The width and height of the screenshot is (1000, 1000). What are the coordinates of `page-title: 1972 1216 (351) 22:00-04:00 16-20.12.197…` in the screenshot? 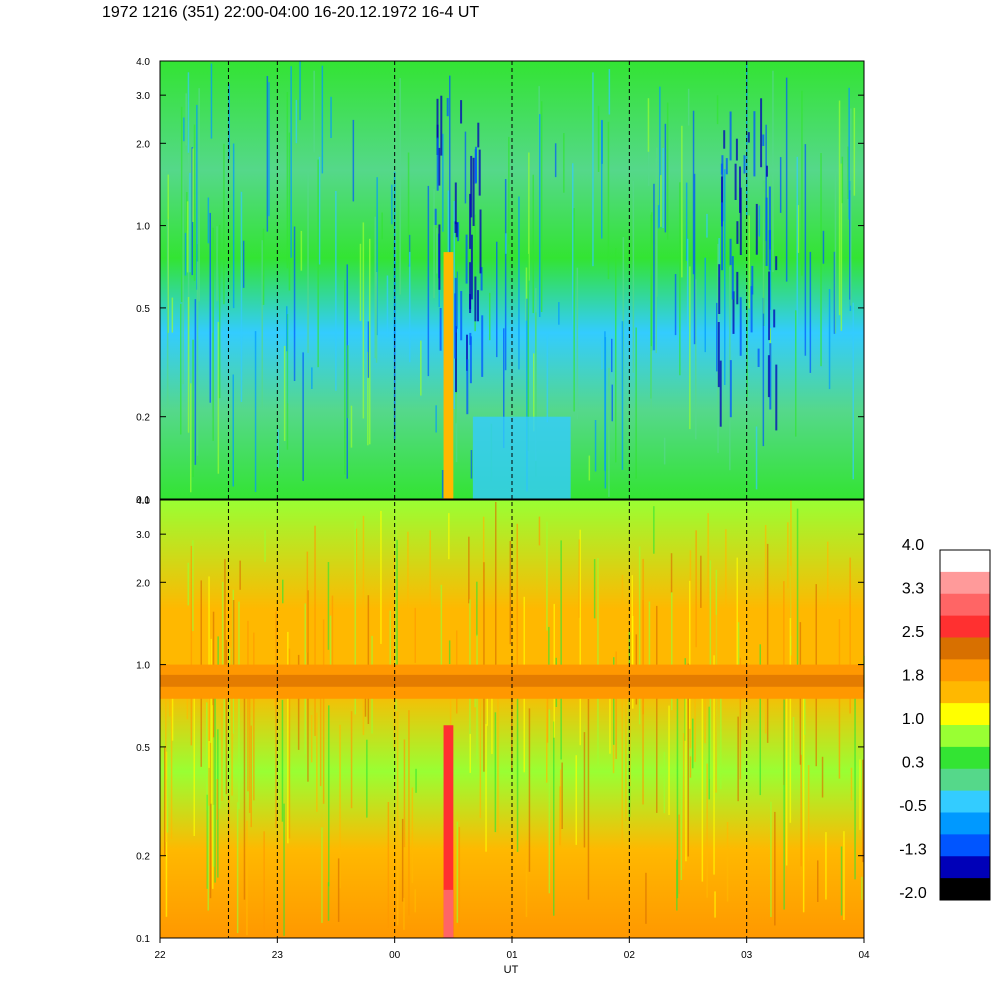 It's located at (291, 12).